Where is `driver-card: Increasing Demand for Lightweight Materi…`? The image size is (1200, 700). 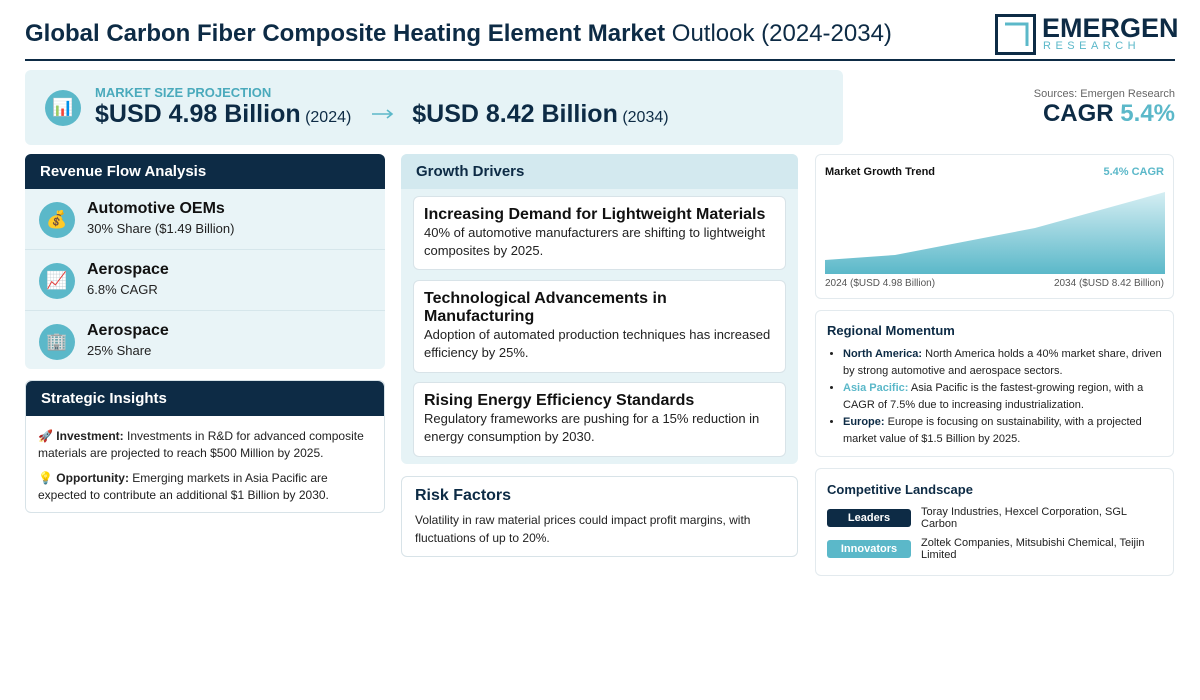 driver-card: Increasing Demand for Lightweight Materi… is located at coordinates (599, 233).